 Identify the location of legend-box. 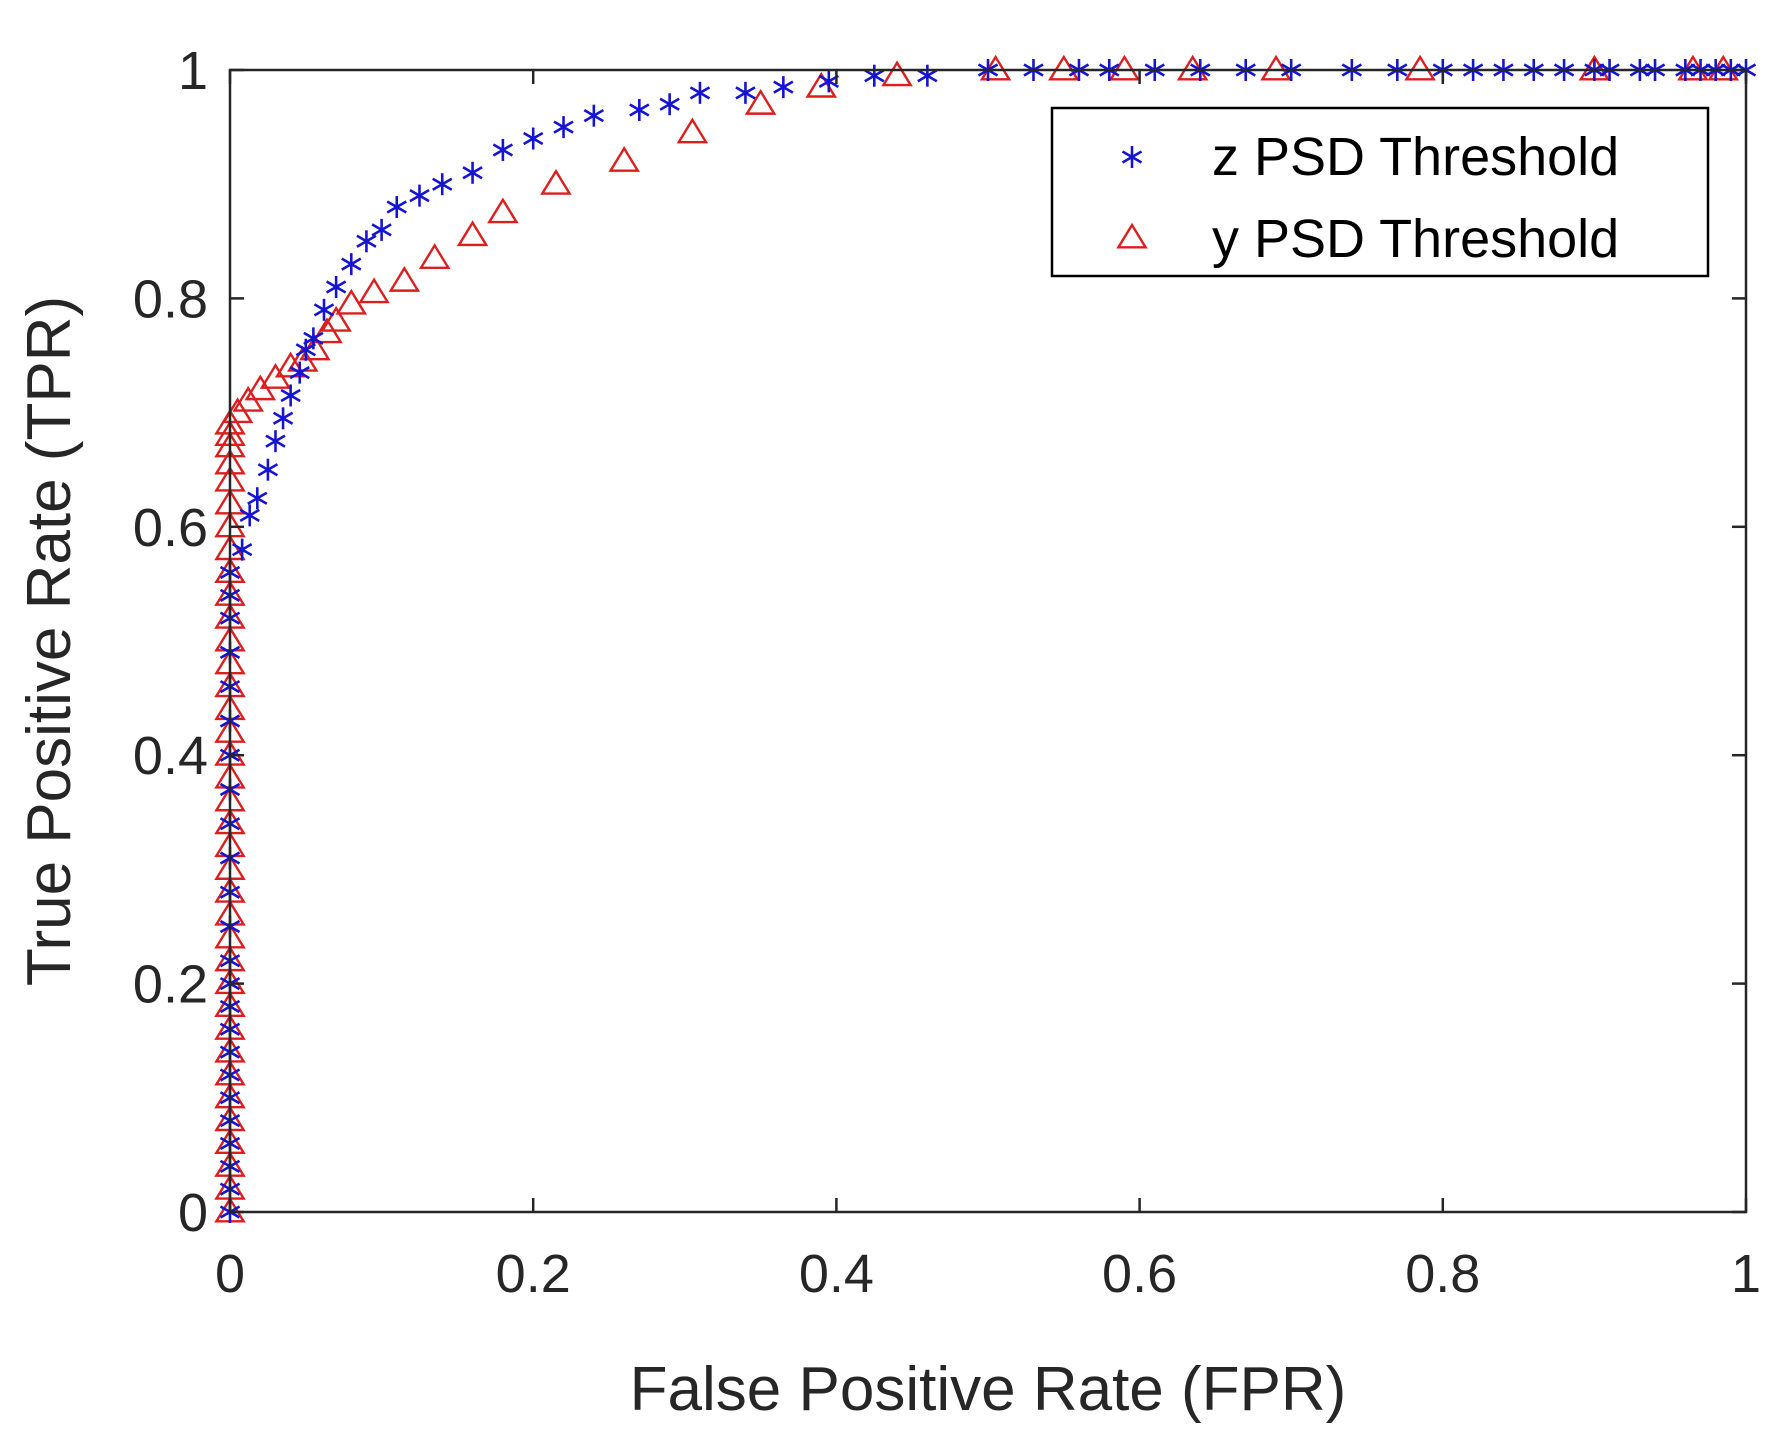
(1380, 192).